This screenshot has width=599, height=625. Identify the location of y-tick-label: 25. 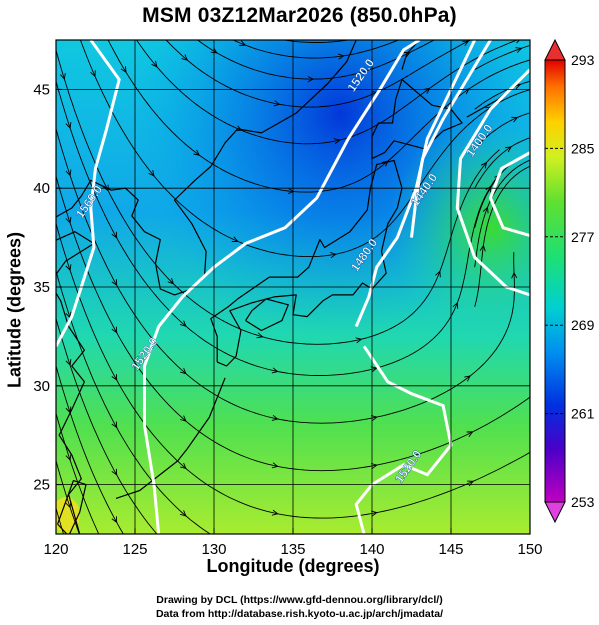
(41, 485).